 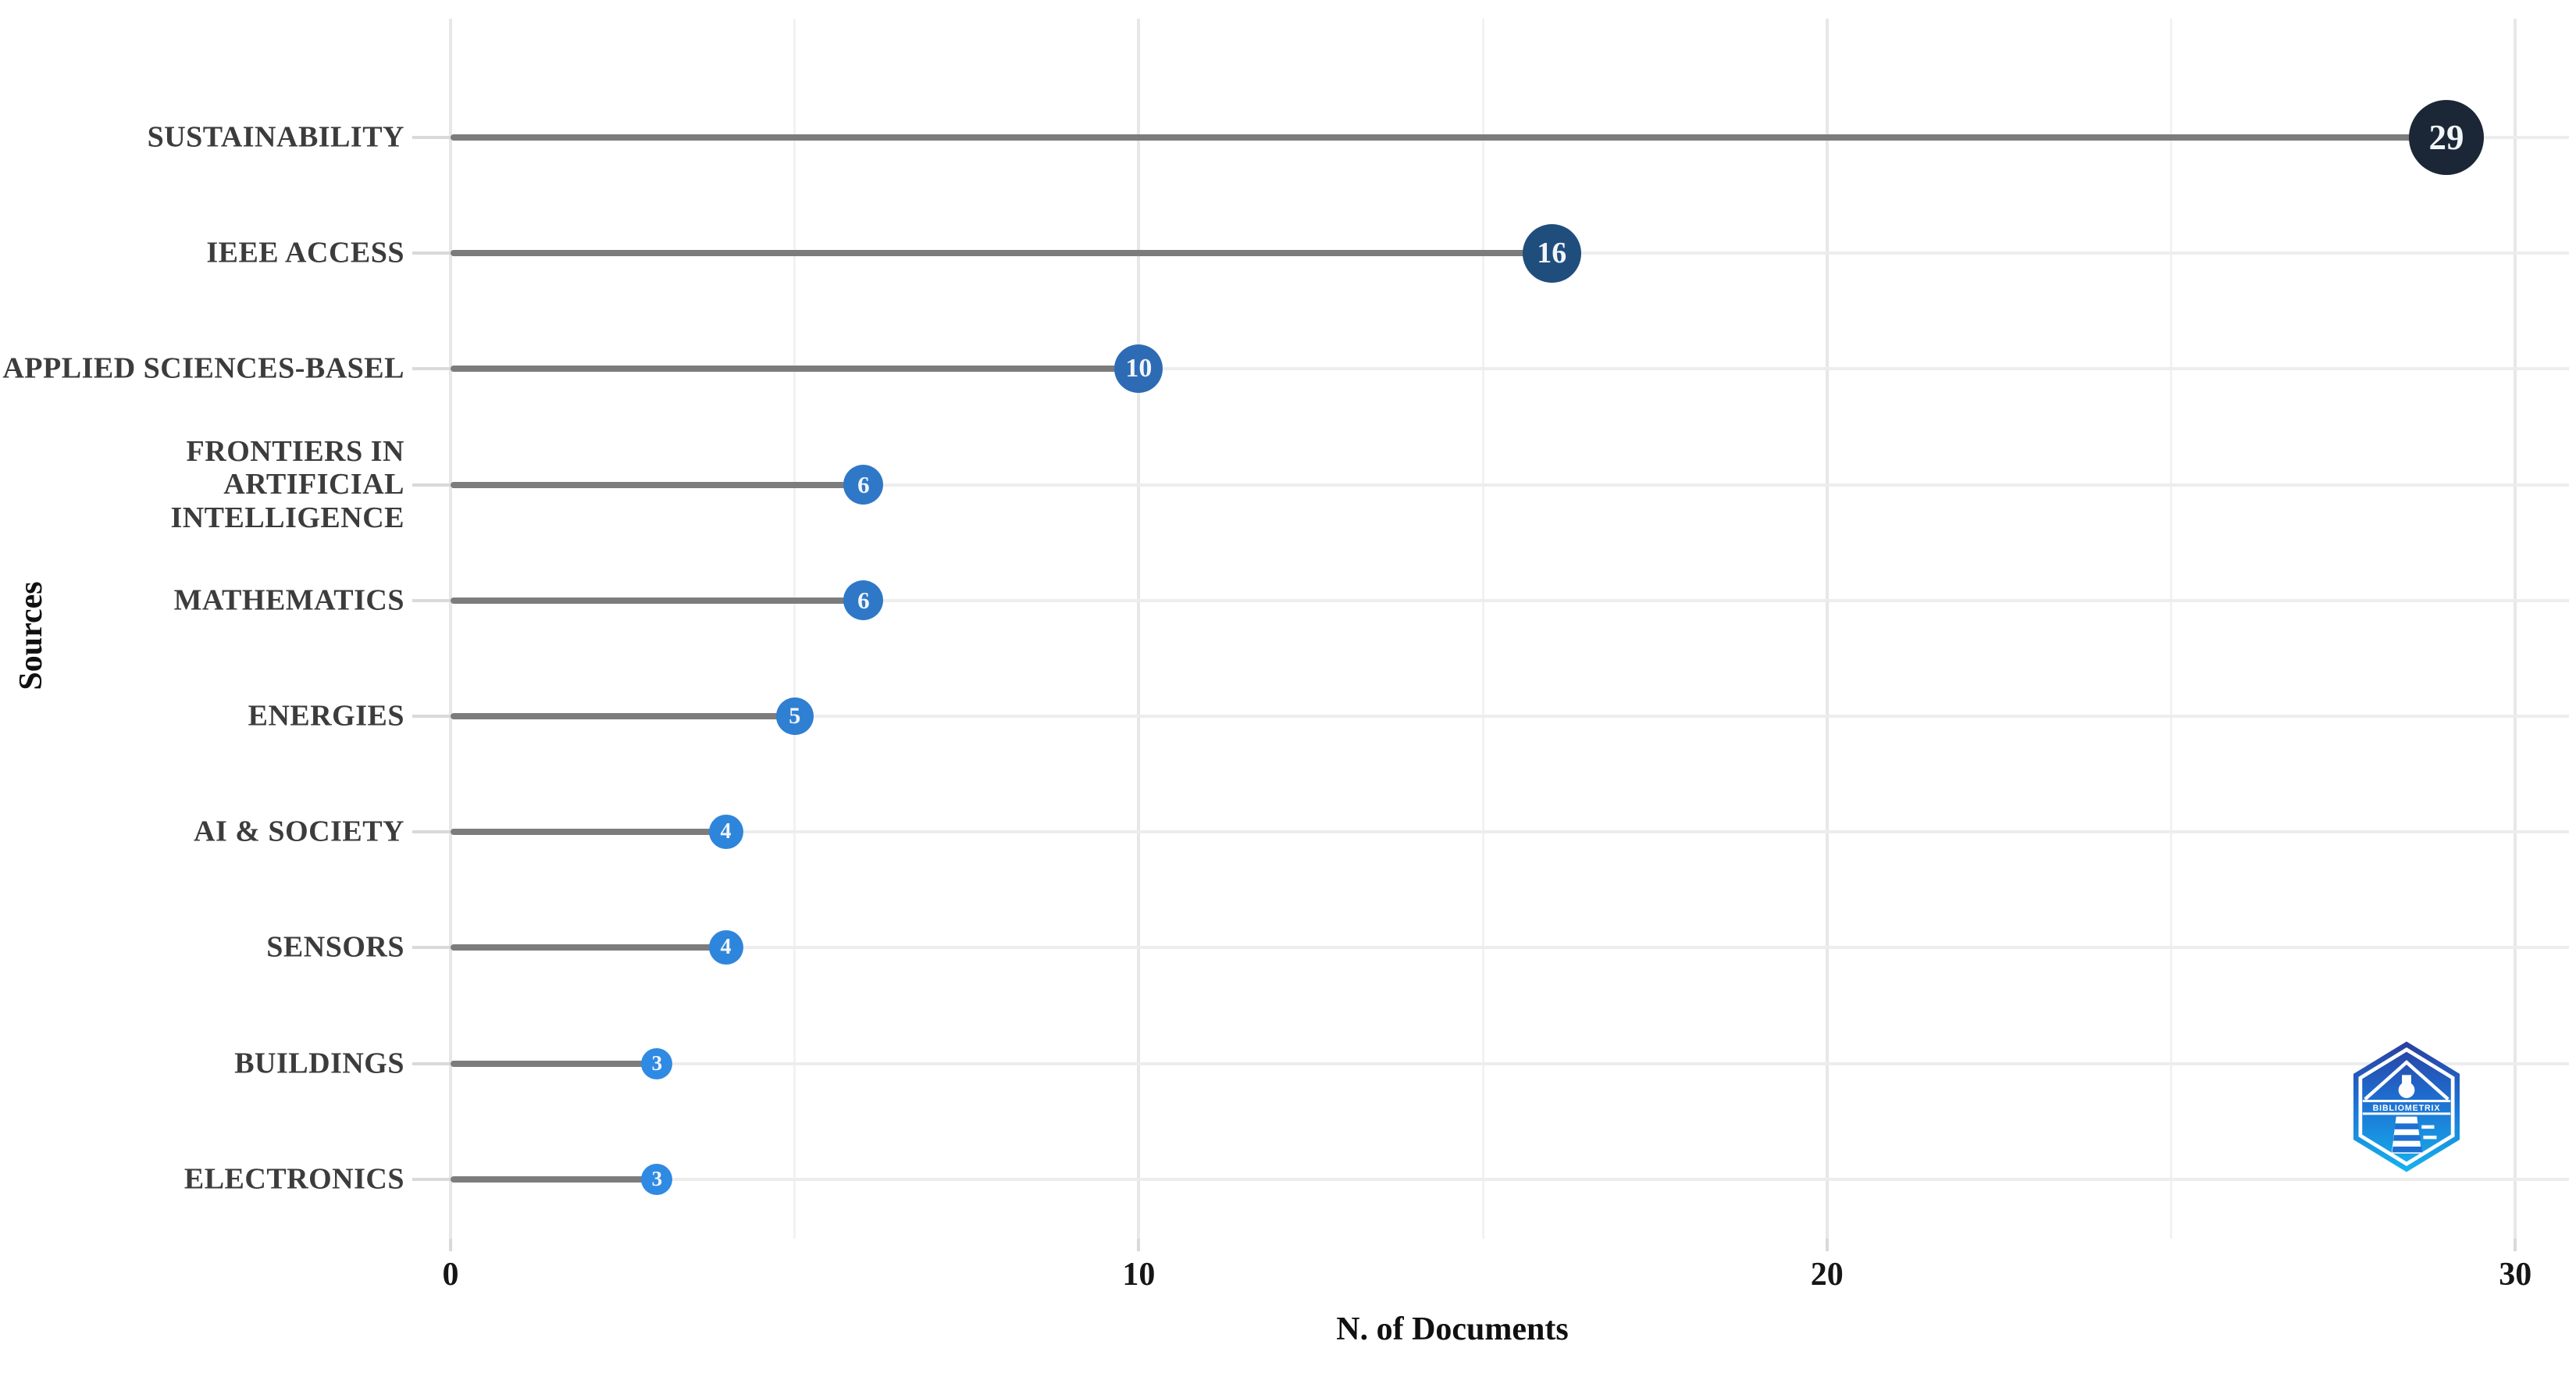 I want to click on lollipop-dot: 10, so click(x=1138, y=369).